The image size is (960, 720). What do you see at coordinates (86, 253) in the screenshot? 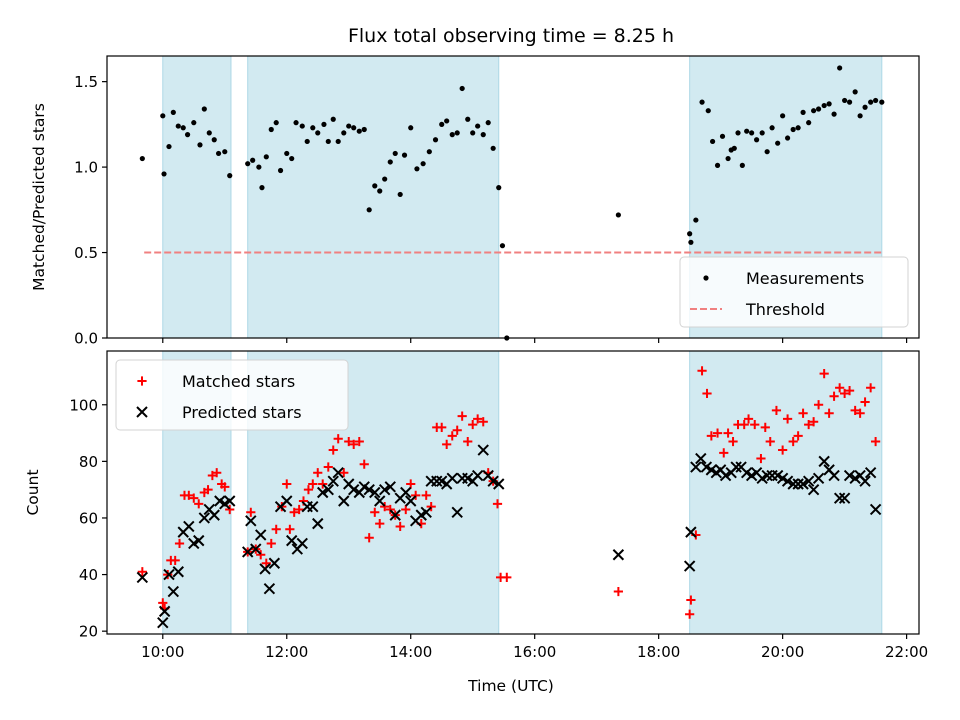
I see `y-tick-label: 0.5` at bounding box center [86, 253].